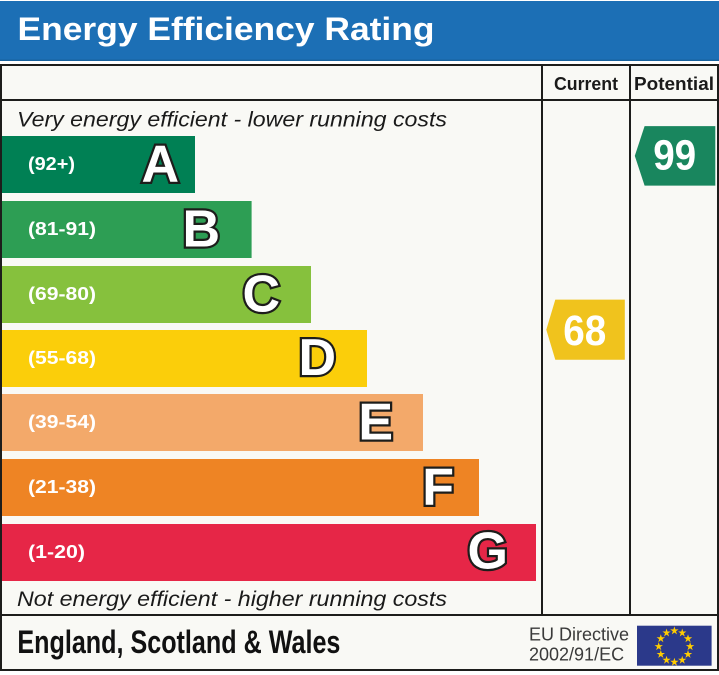 Image resolution: width=719 pixels, height=675 pixels. What do you see at coordinates (226, 29) in the screenshot?
I see `svg-text: Energy Efficiency Rating` at bounding box center [226, 29].